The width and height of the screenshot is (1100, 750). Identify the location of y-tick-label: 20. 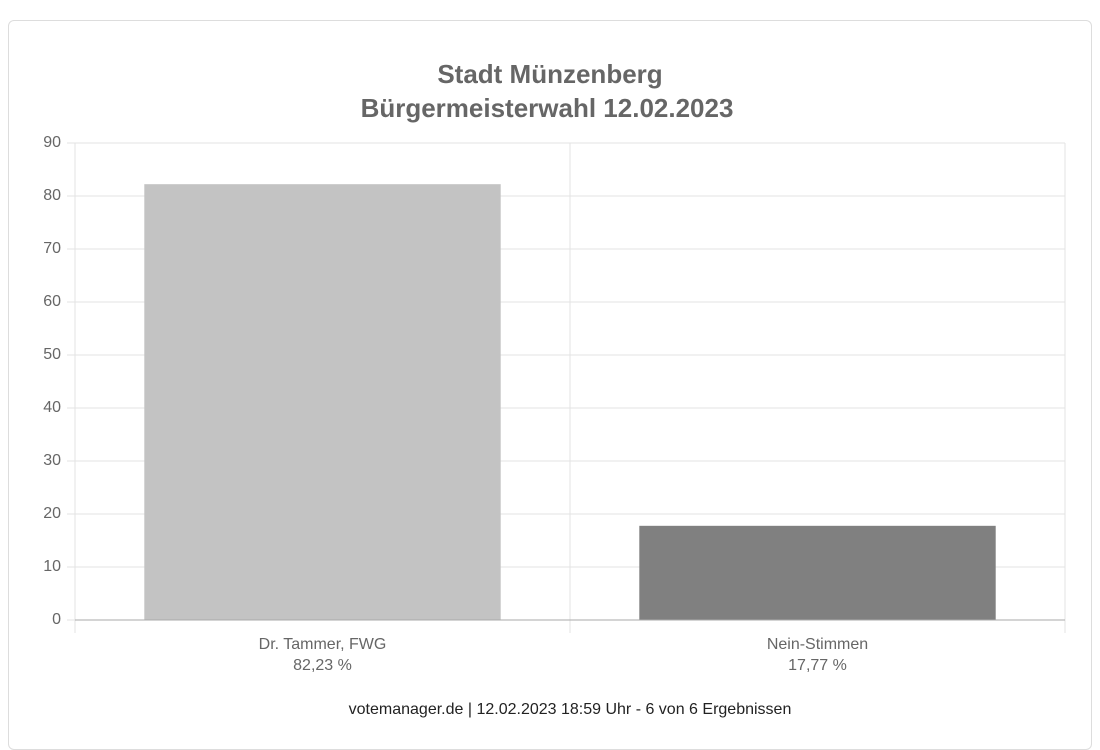
(52, 513).